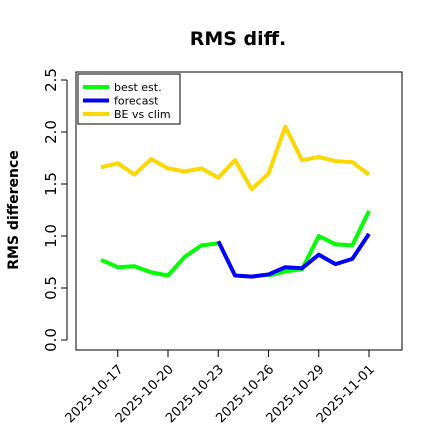 This screenshot has width=440, height=440. Describe the element at coordinates (51, 80) in the screenshot. I see `y-tick-label: 2.5` at that location.